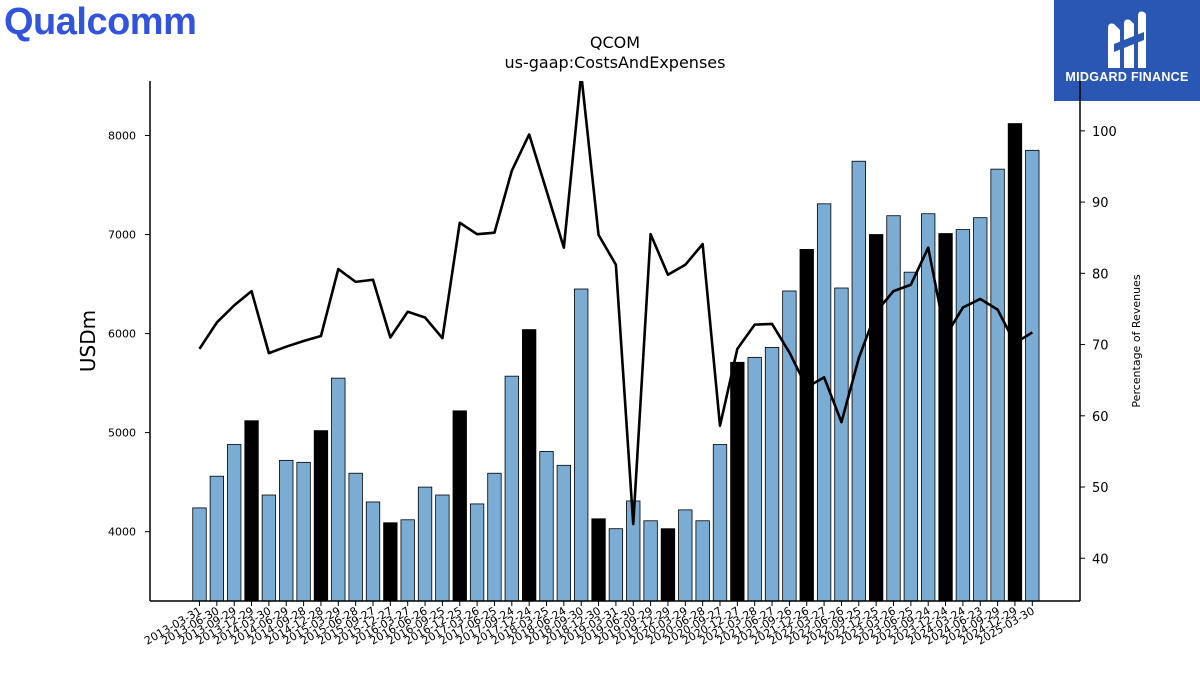 This screenshot has height=675, width=1200. Describe the element at coordinates (122, 235) in the screenshot. I see `y-tick-label: 7000` at that location.